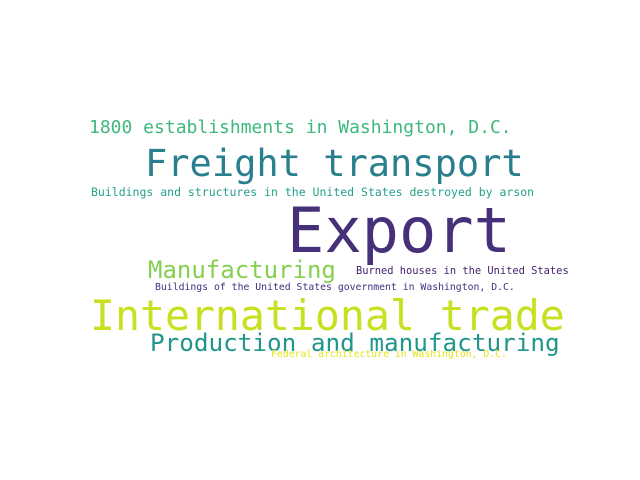 The image size is (640, 480). What do you see at coordinates (300, 127) in the screenshot?
I see `word-1800-establishments: 1800 establishments in Washington, D.C.` at bounding box center [300, 127].